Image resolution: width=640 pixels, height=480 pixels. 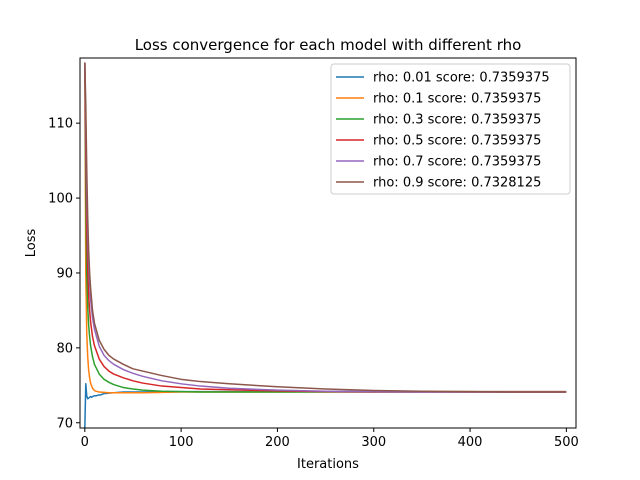 What do you see at coordinates (64, 348) in the screenshot?
I see `y-tick-label: 80` at bounding box center [64, 348].